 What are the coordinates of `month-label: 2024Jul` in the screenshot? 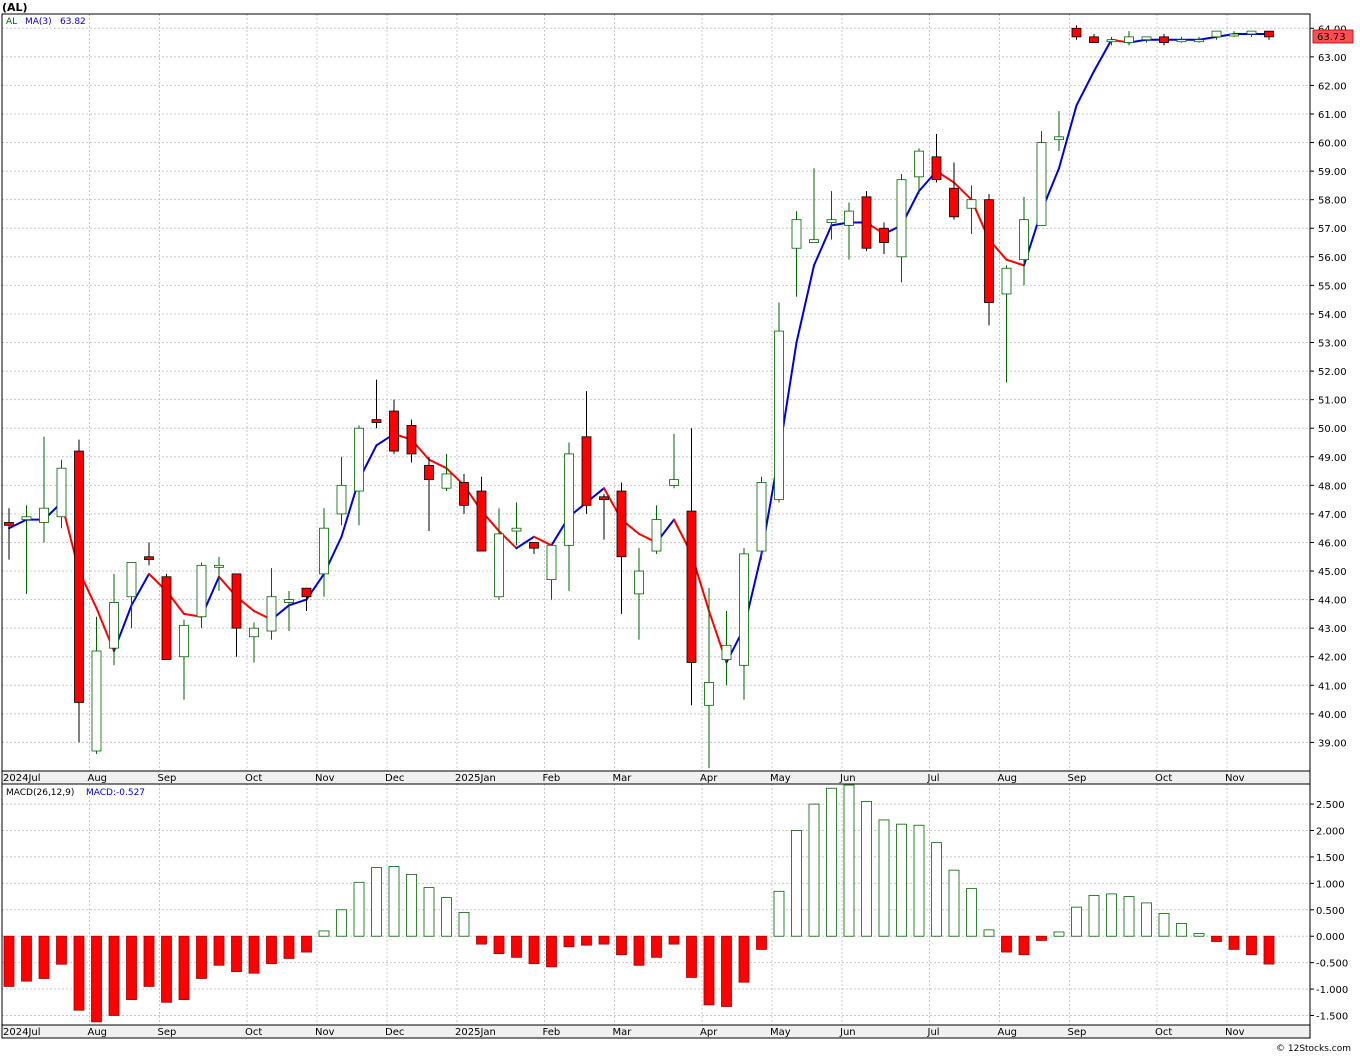 It's located at (22, 778).